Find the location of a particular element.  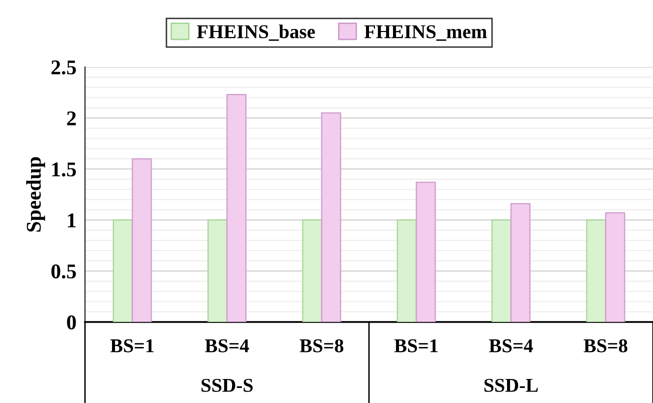

y-tick-label: 0.5 is located at coordinates (63, 271).